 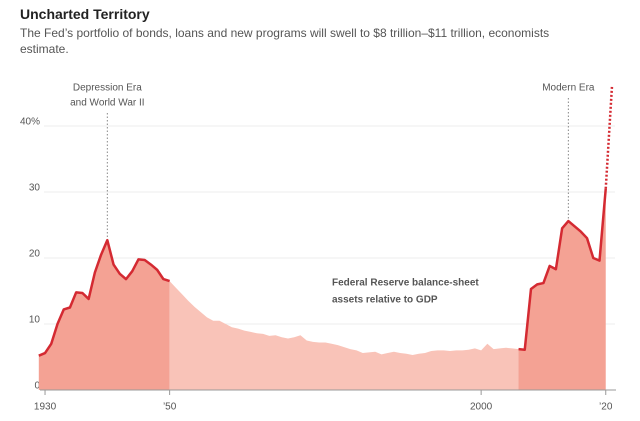 I want to click on annotation-text: and World War II, so click(x=107, y=103).